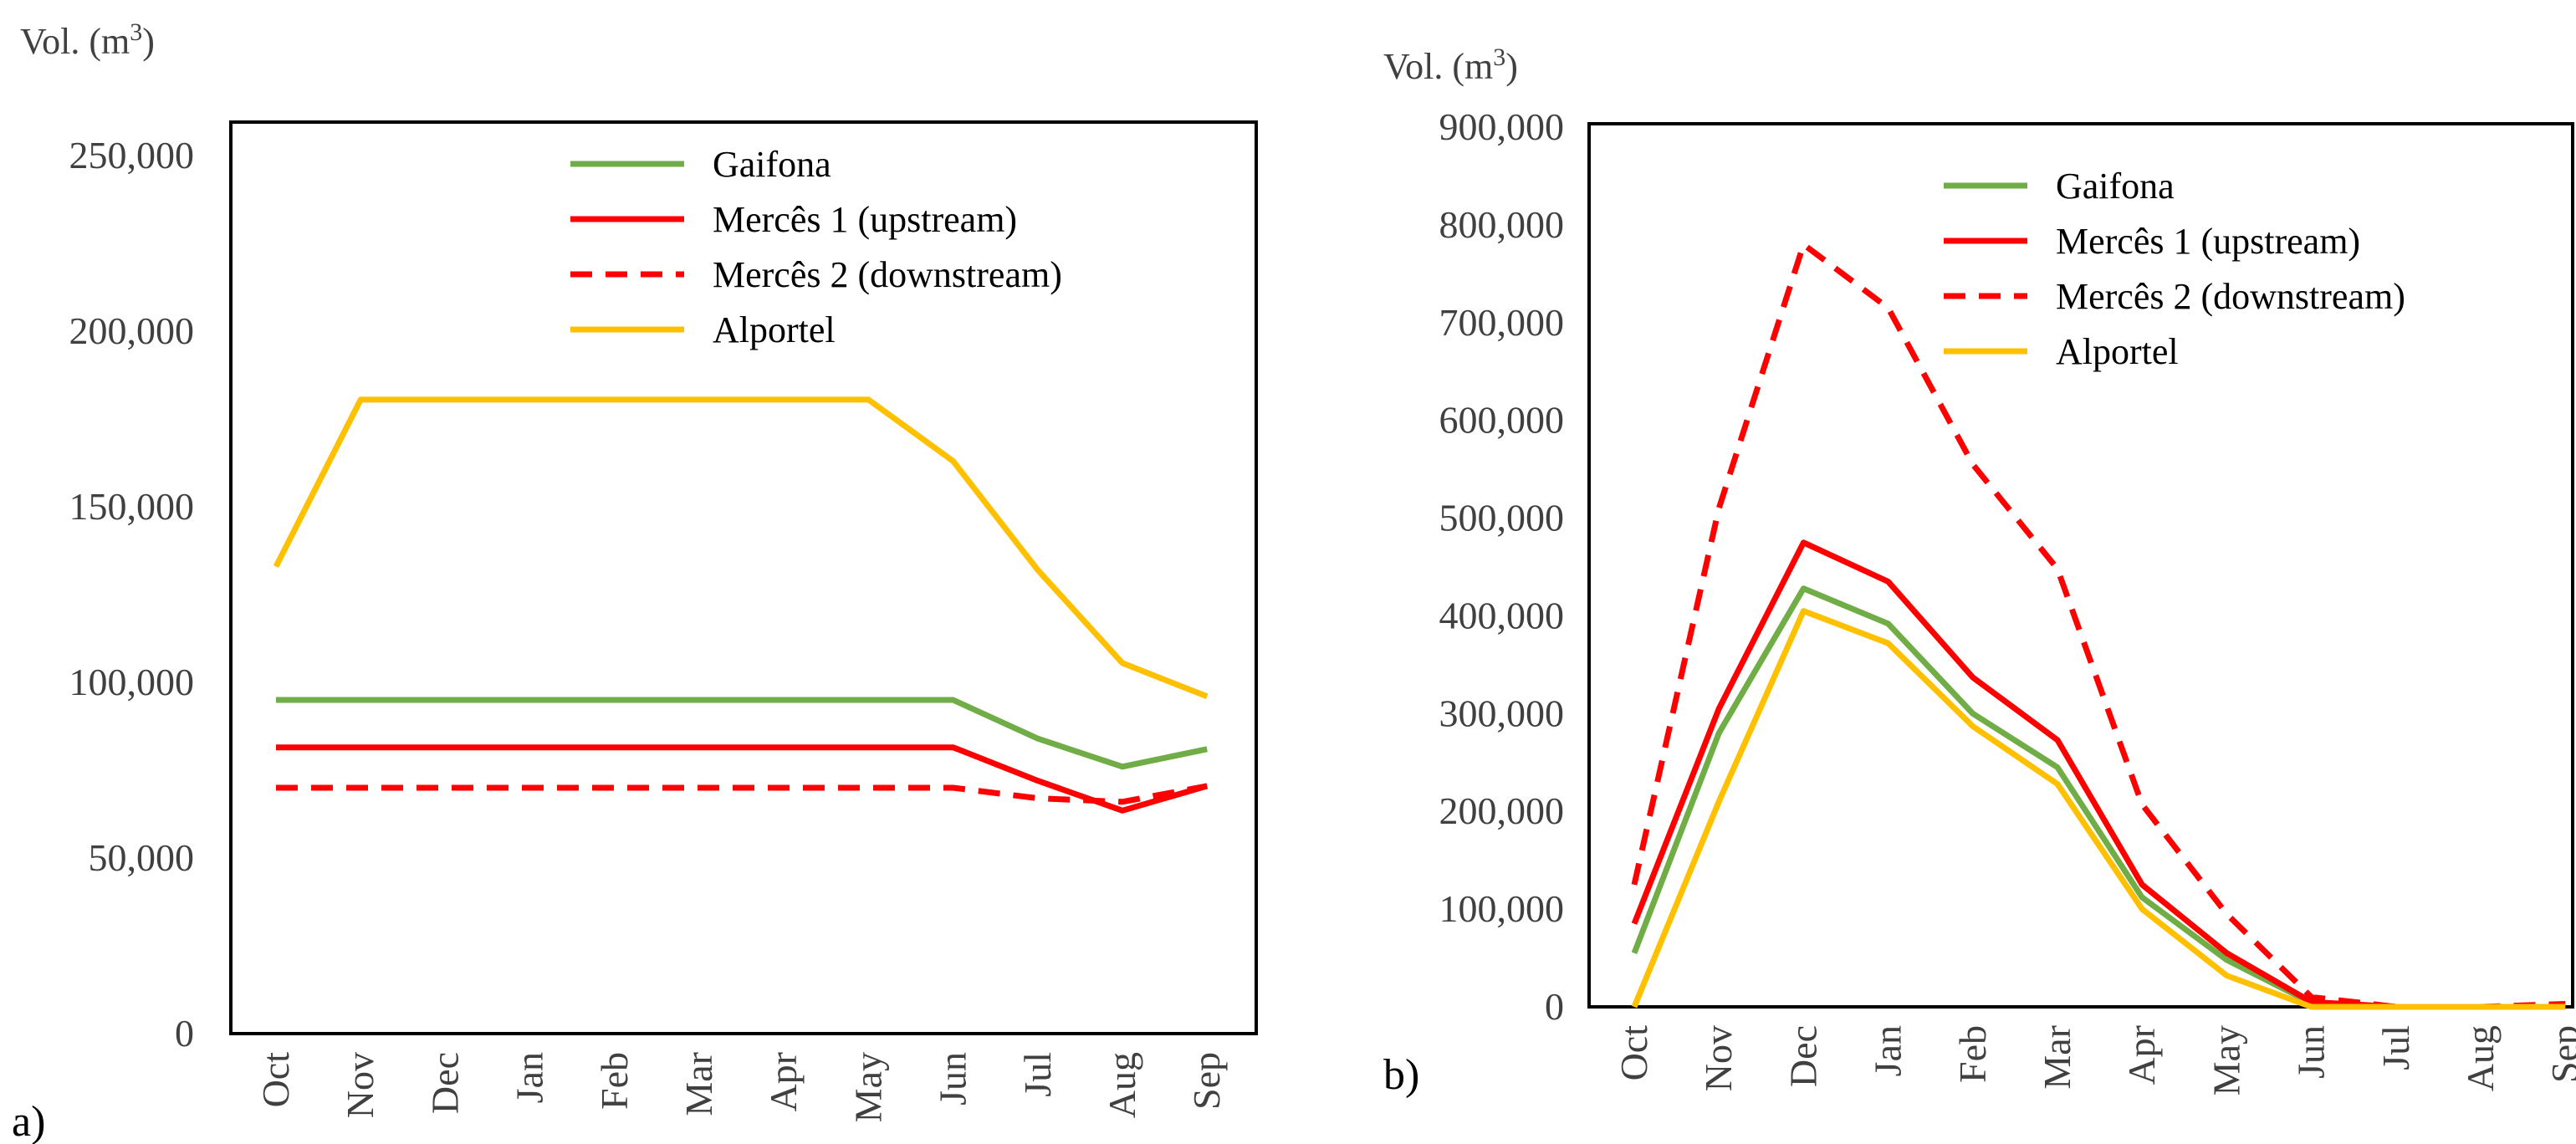 This screenshot has height=1144, width=2576. Describe the element at coordinates (1502, 225) in the screenshot. I see `y-tick-label: 800,000` at that location.